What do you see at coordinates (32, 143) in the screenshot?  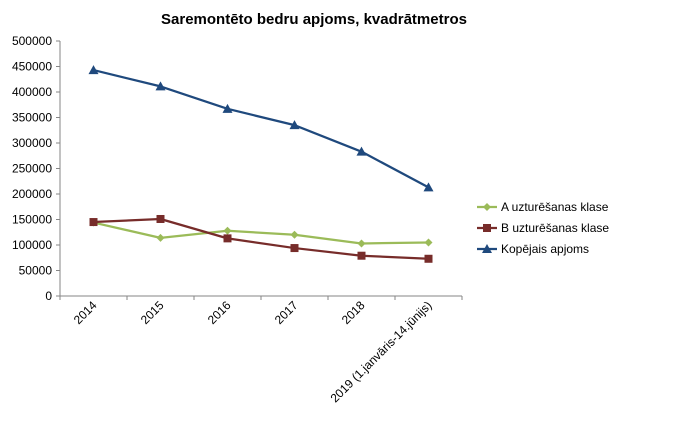 I see `y-tick-label: 300000` at bounding box center [32, 143].